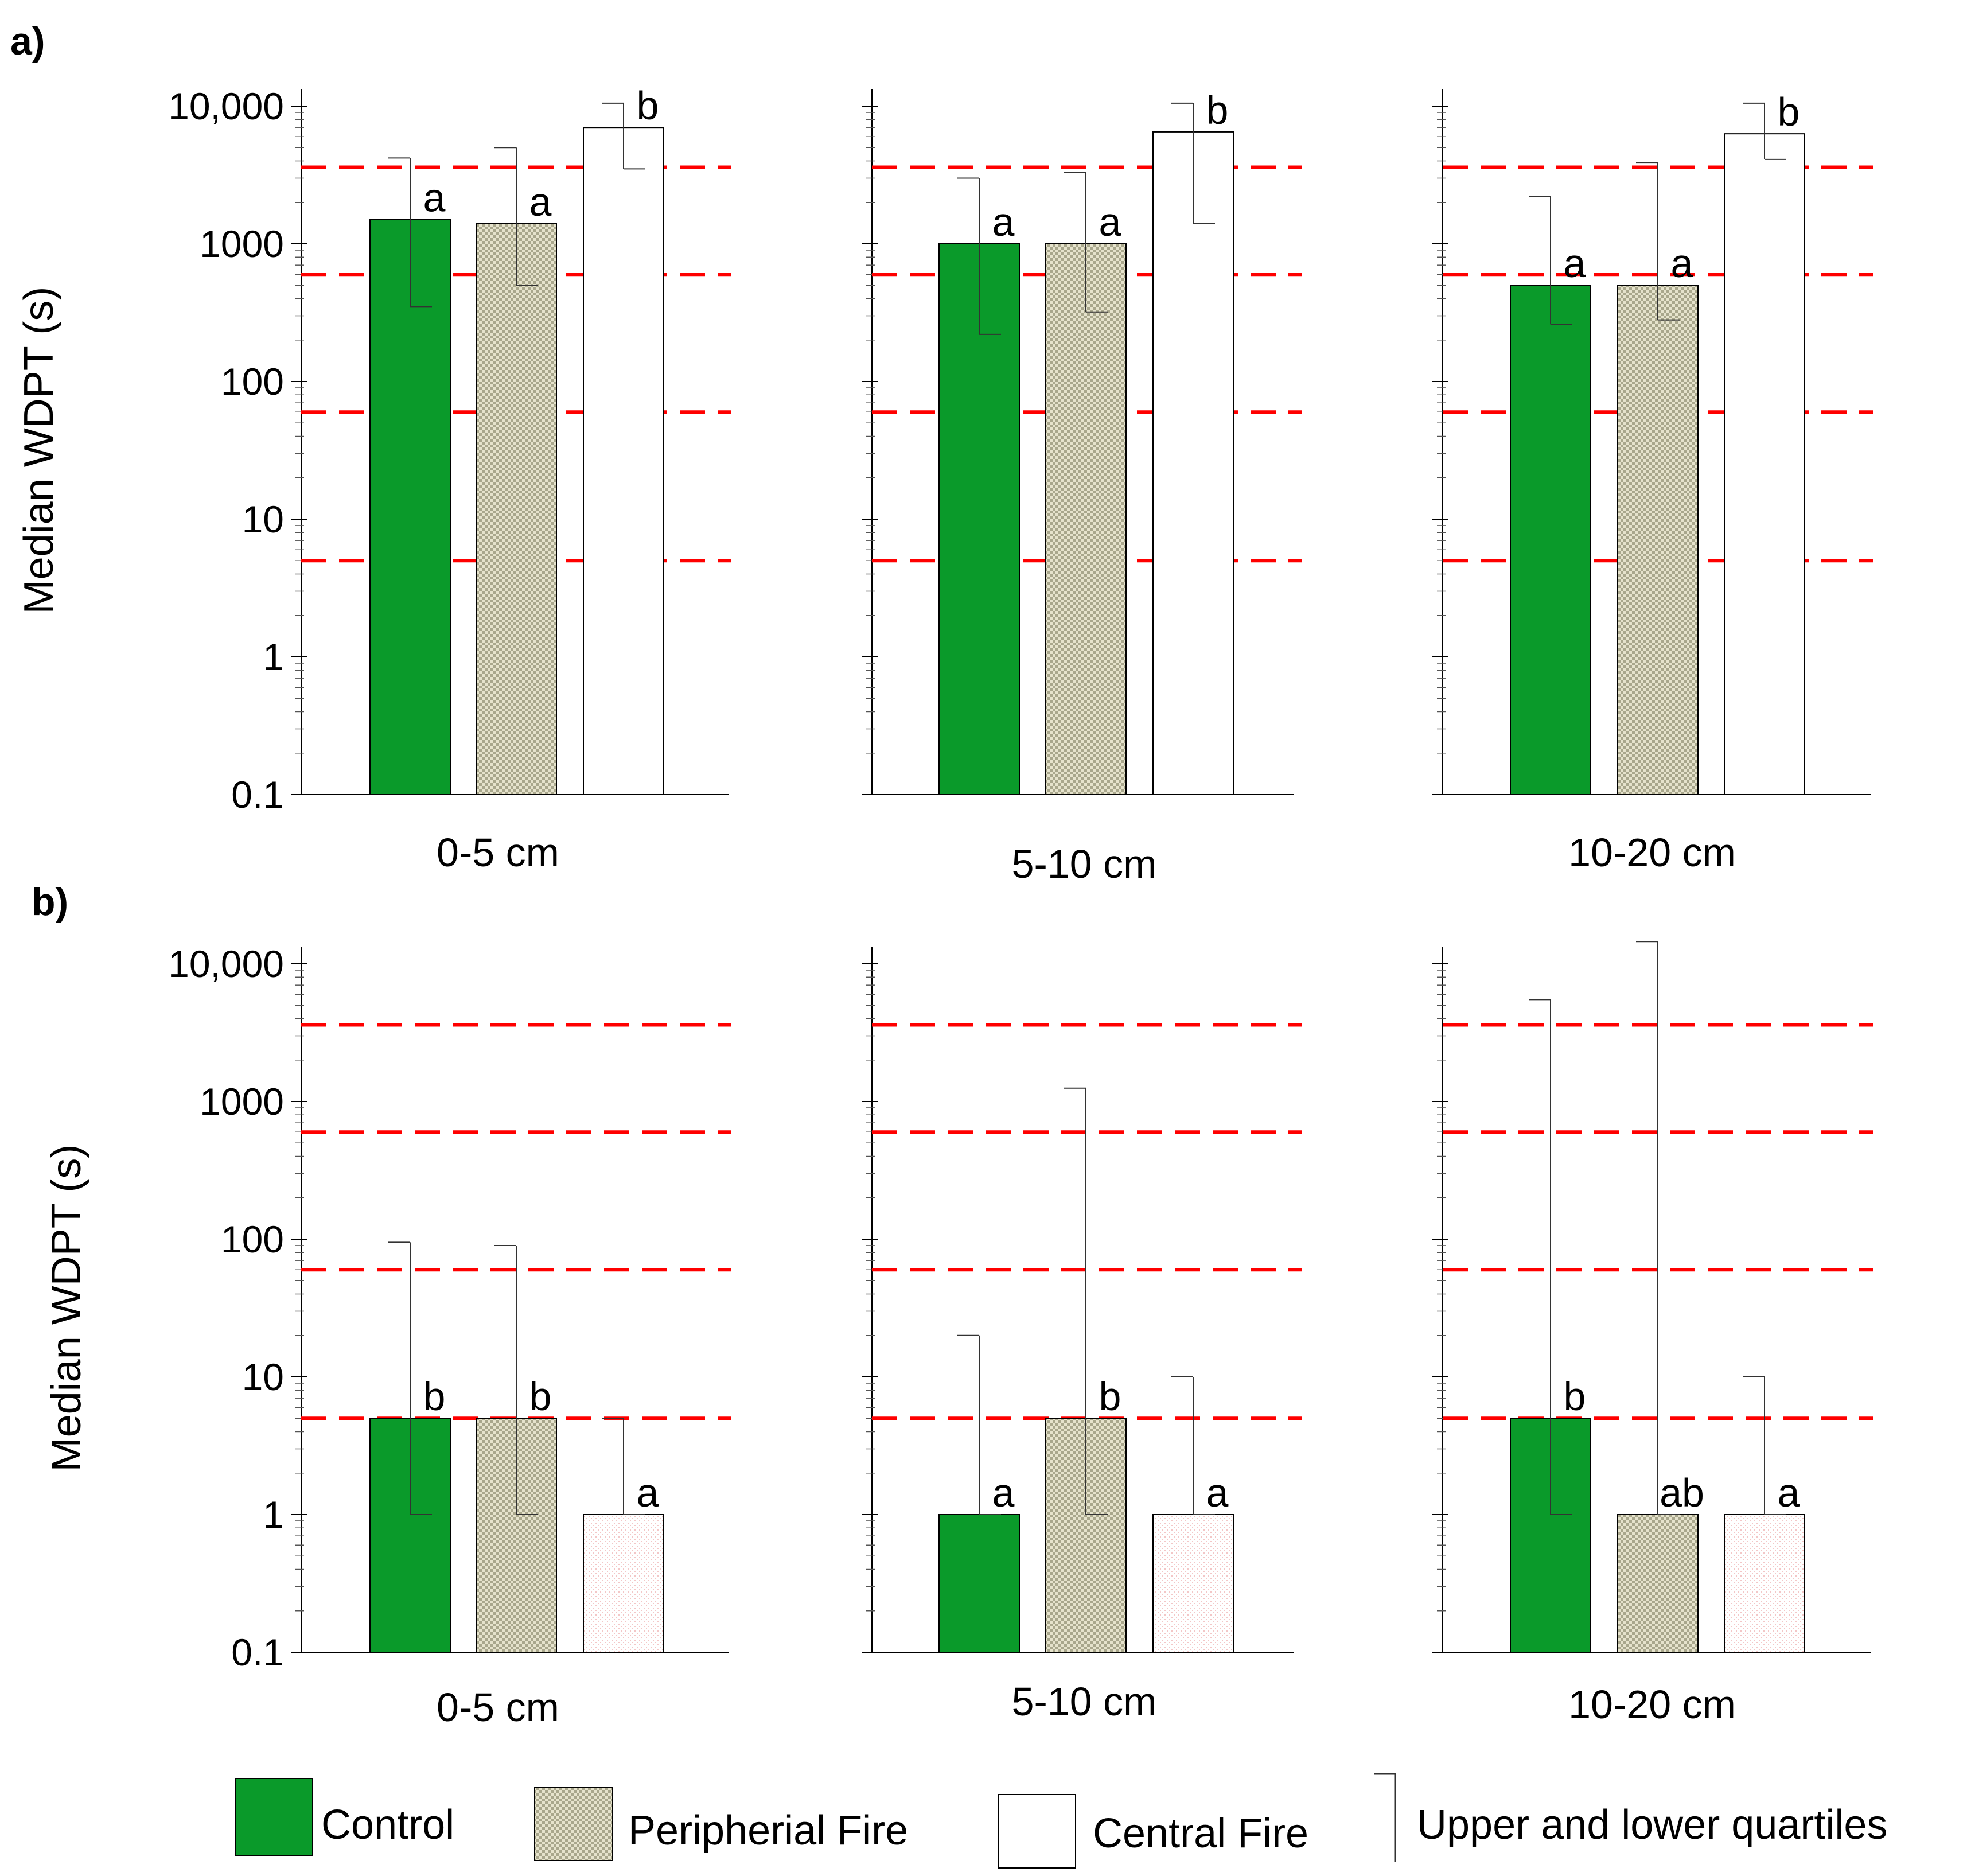 The width and height of the screenshot is (1963, 1876). What do you see at coordinates (1682, 1492) in the screenshot?
I see `significance-letter: ab` at bounding box center [1682, 1492].